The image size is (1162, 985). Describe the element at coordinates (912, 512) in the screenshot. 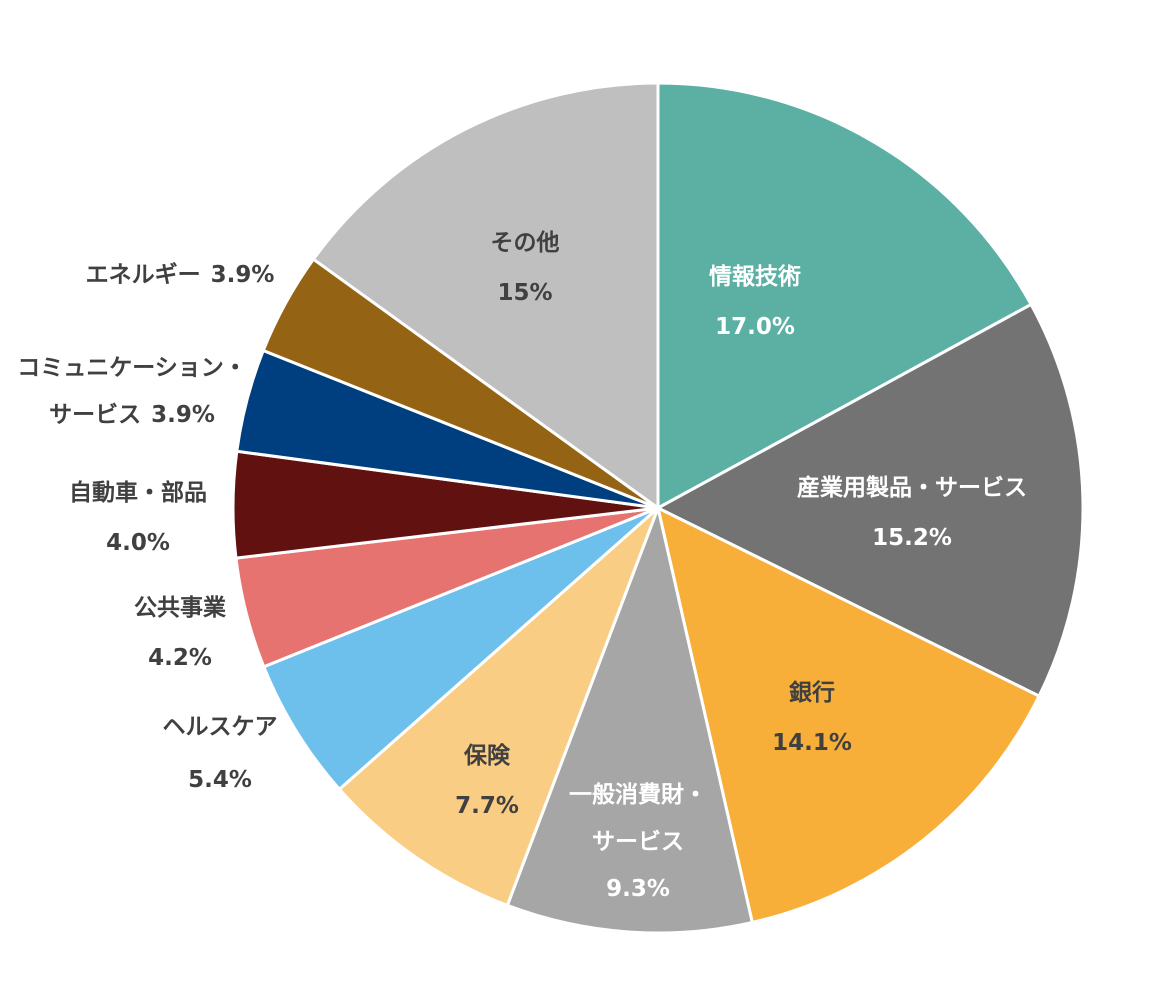

I see `slice-label: 産業用製品・サービス 15.2%` at that location.